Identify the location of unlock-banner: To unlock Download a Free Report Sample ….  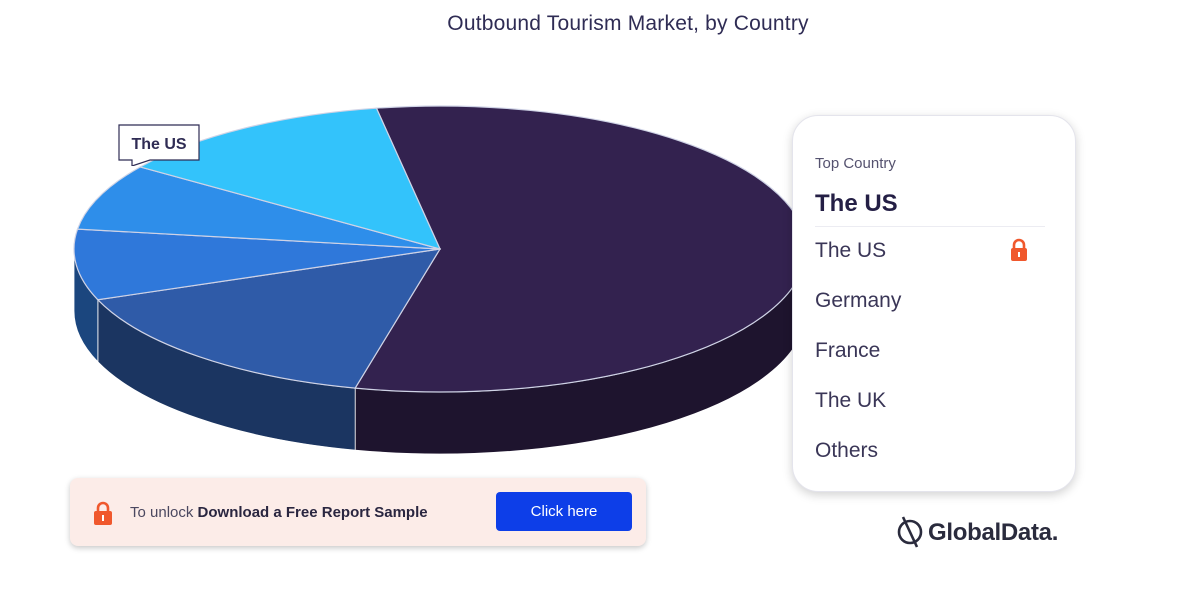
(358, 512).